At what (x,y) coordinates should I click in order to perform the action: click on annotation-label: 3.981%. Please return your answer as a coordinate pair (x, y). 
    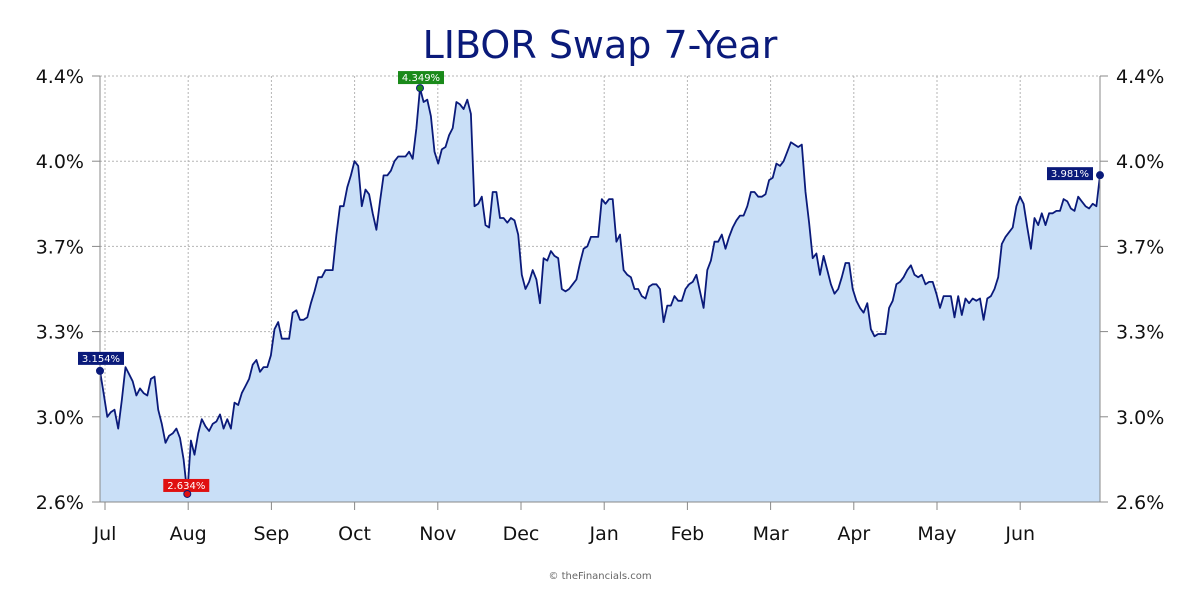
    Looking at the image, I should click on (1070, 174).